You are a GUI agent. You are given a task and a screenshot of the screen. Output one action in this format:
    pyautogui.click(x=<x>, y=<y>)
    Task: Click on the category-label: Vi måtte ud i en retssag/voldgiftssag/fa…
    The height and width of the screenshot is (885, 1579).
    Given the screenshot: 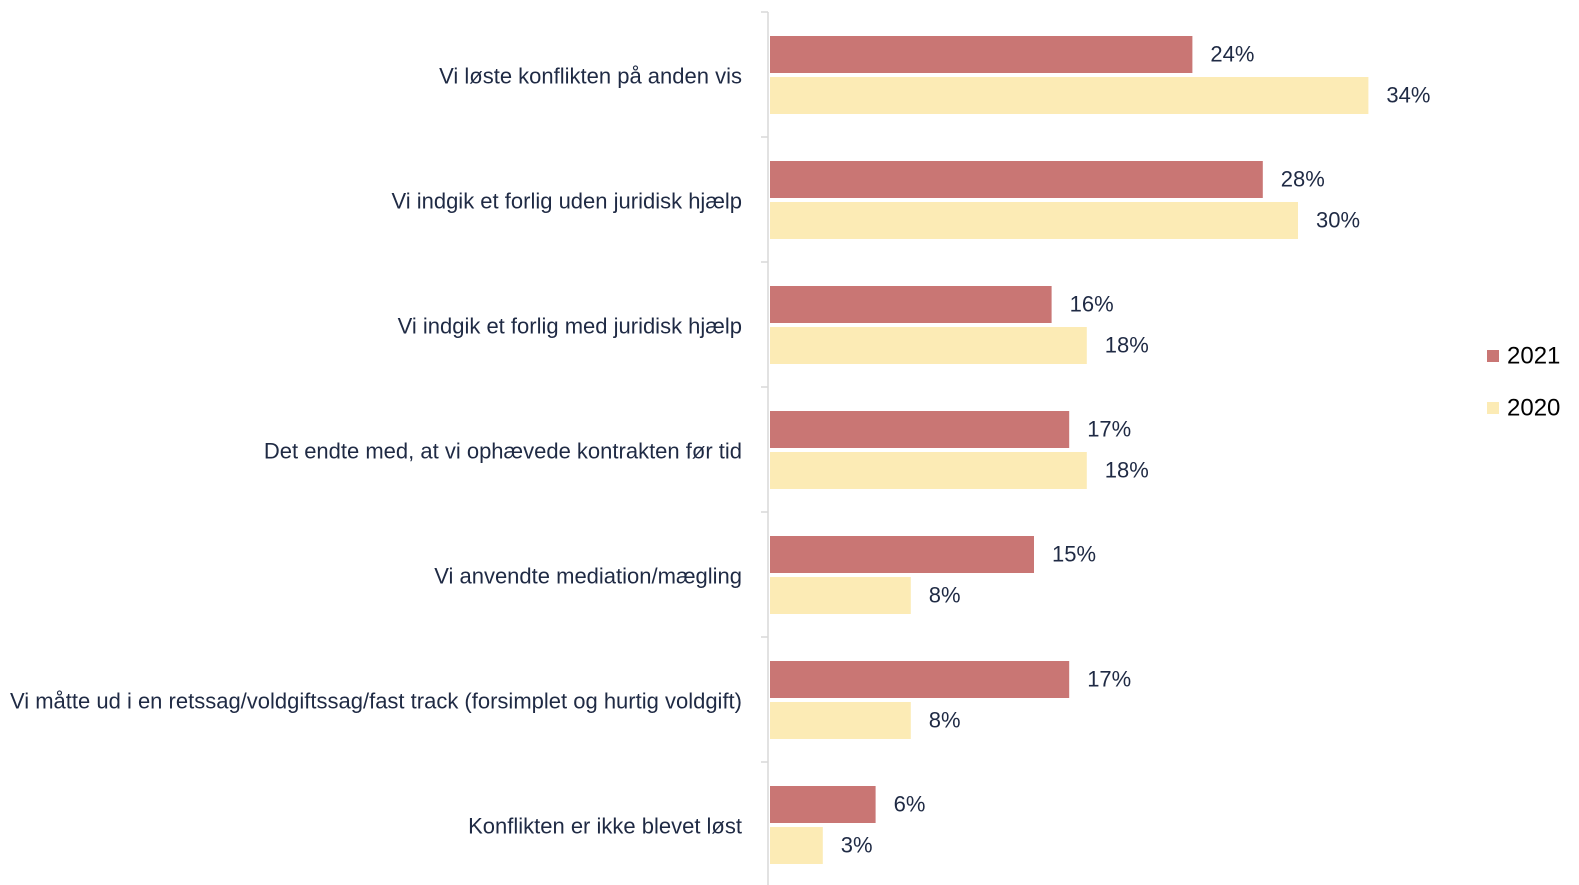 What is the action you would take?
    pyautogui.click(x=375, y=701)
    